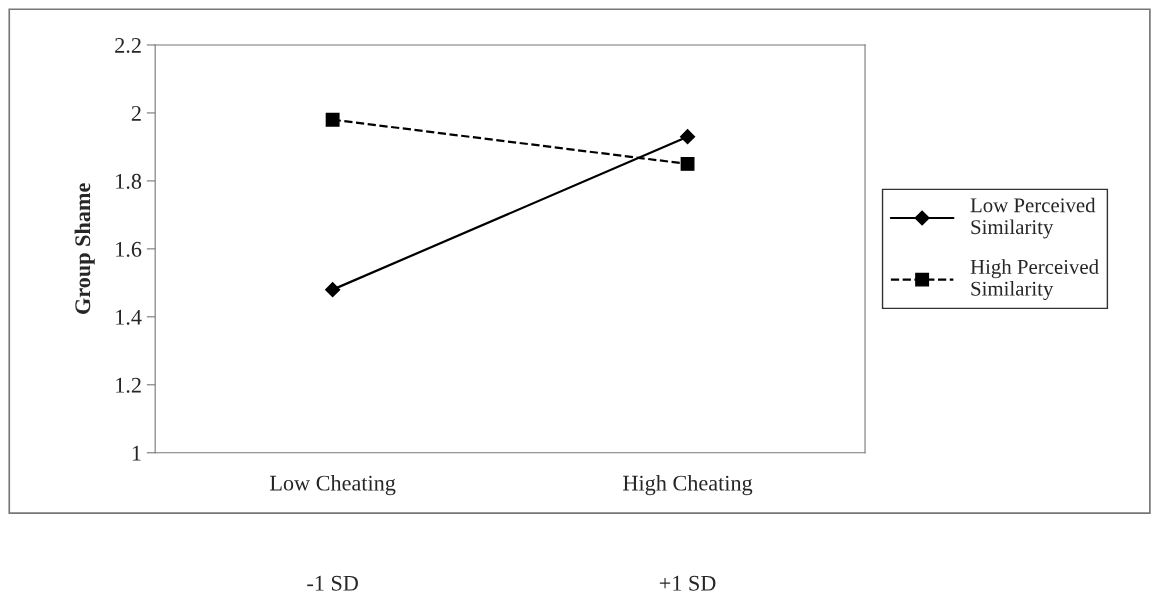 Image resolution: width=1158 pixels, height=616 pixels. Describe the element at coordinates (332, 583) in the screenshot. I see `text: -1 SD` at that location.